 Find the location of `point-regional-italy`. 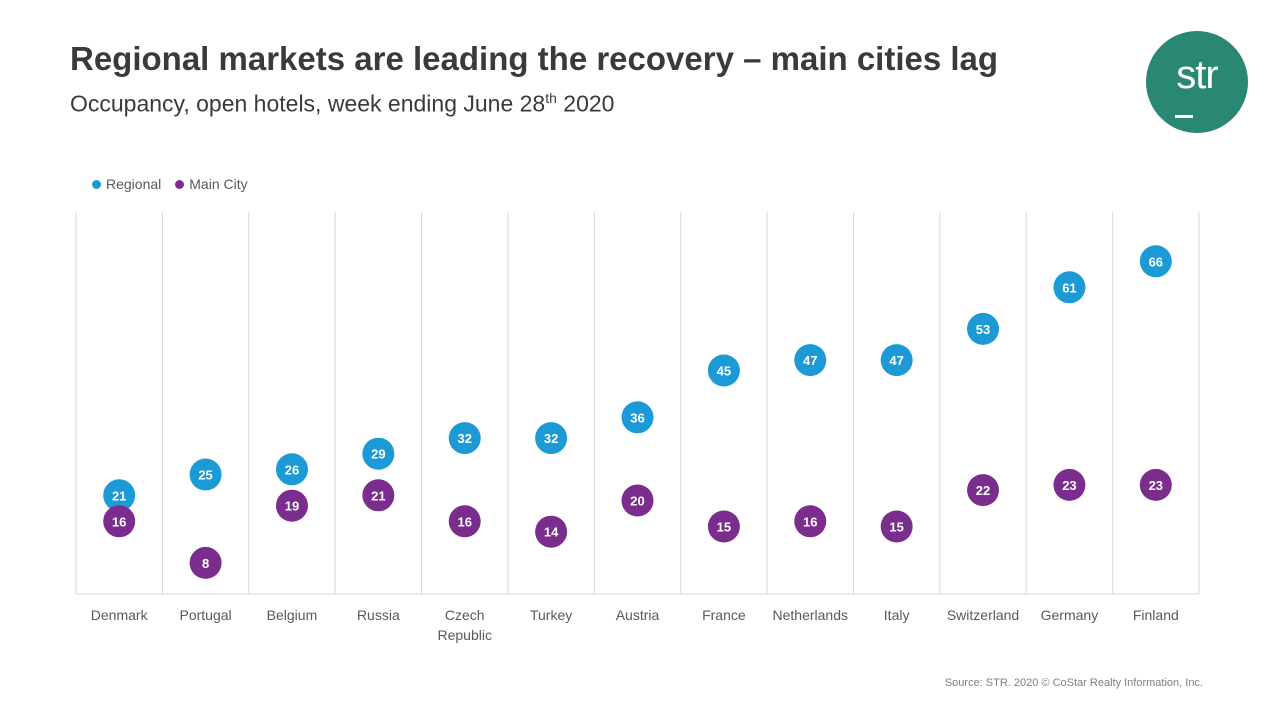

point-regional-italy is located at coordinates (896, 360).